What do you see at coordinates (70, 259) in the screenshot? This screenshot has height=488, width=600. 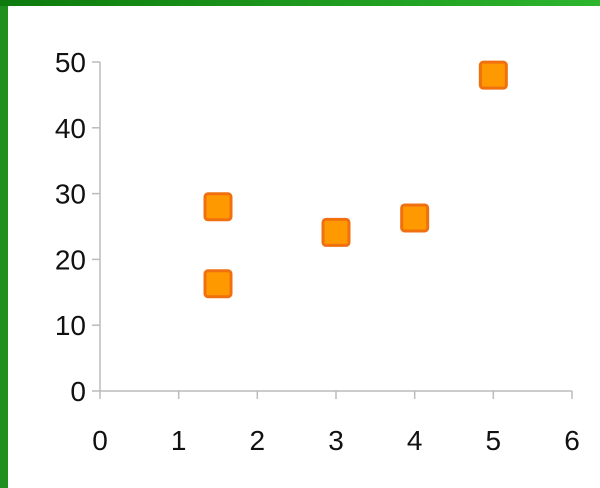 I see `y-tick-label: 20` at bounding box center [70, 259].